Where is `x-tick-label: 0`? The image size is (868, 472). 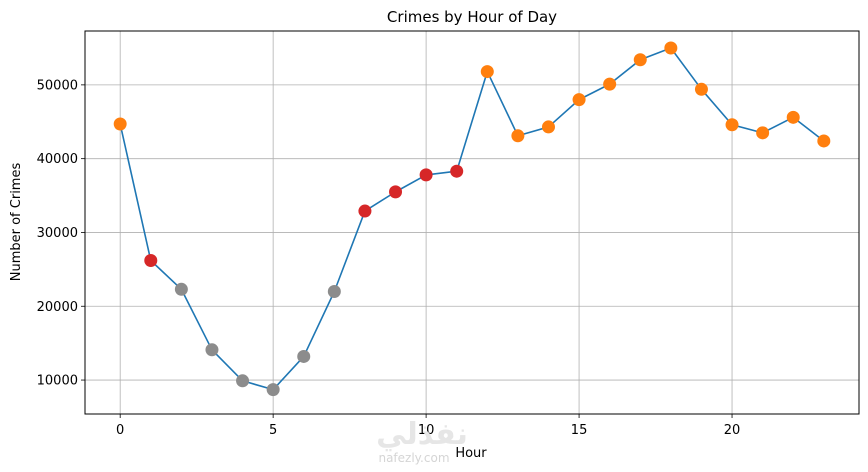 x-tick-label: 0 is located at coordinates (120, 430).